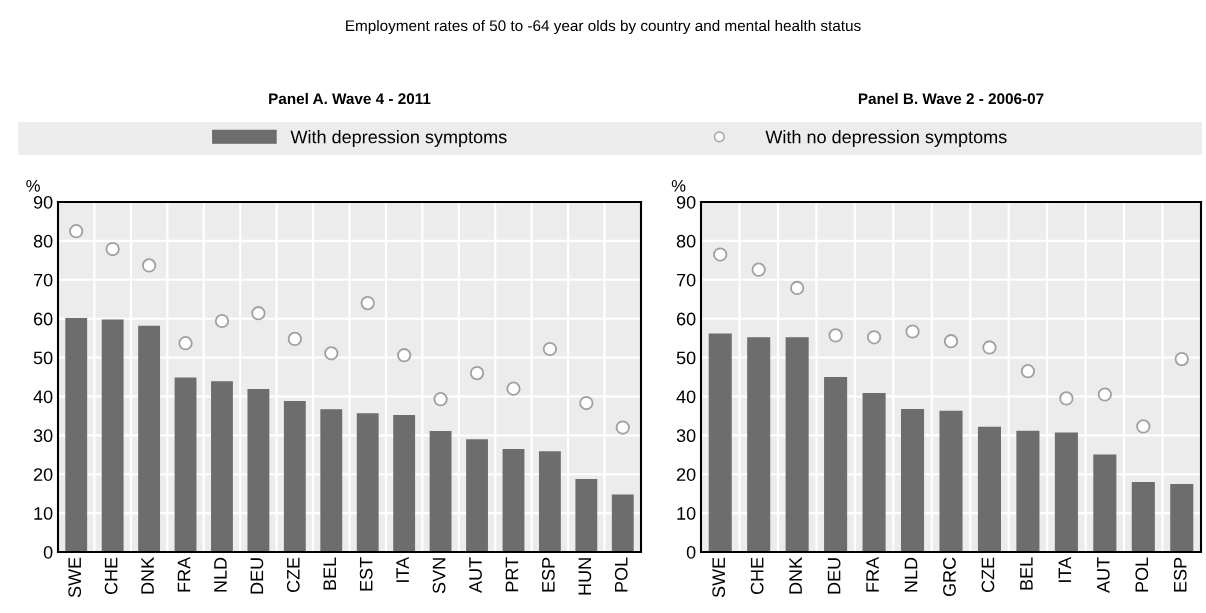  I want to click on x-tick-label: AUT, so click(475, 575).